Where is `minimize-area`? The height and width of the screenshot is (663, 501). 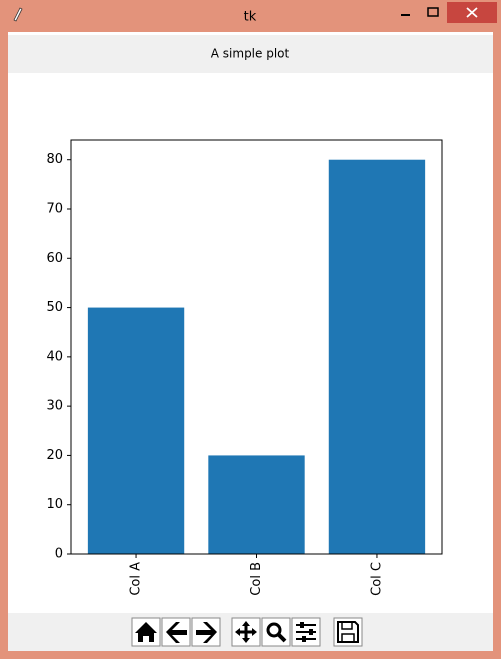
minimize-area is located at coordinates (405, 13).